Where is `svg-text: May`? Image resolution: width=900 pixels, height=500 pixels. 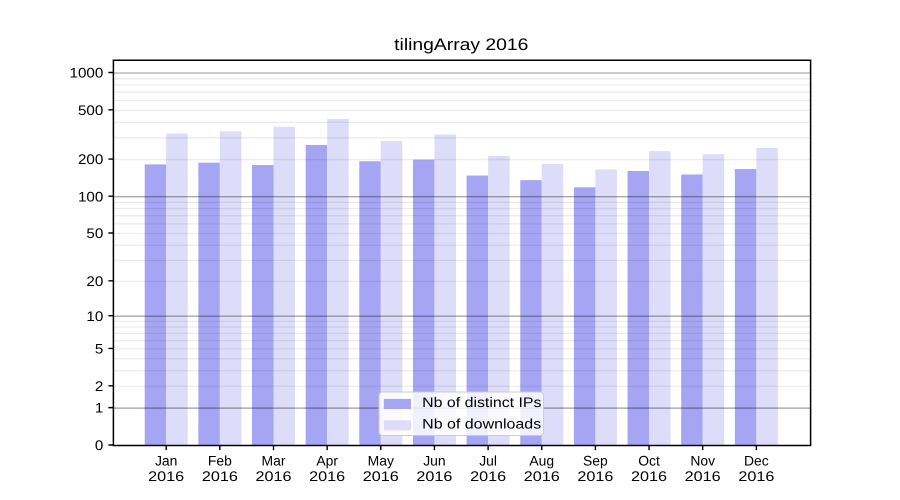
svg-text: May is located at coordinates (381, 460).